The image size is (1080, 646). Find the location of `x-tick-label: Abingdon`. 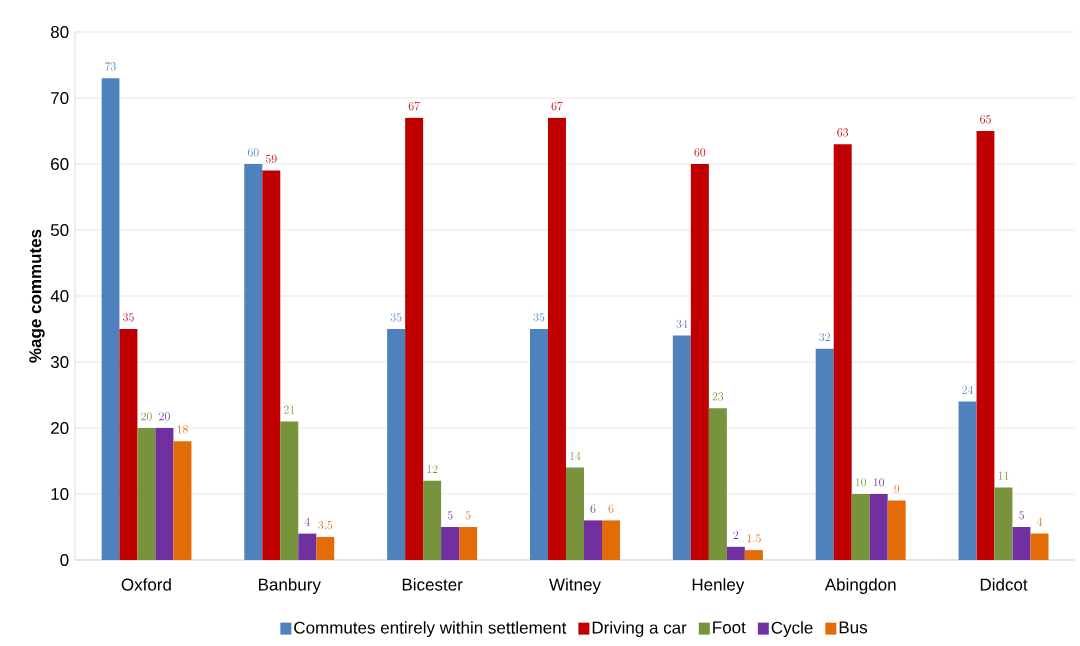

x-tick-label: Abingdon is located at coordinates (860, 586).